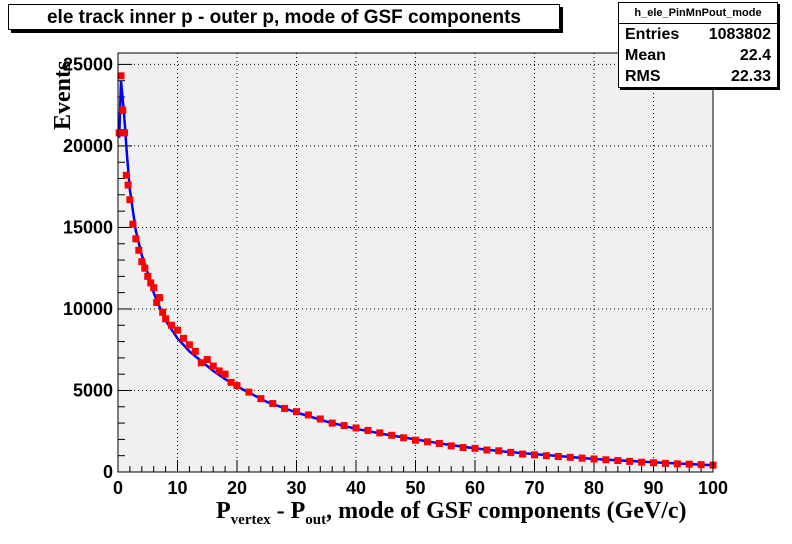  Describe the element at coordinates (415, 488) in the screenshot. I see `x-tick-label: 50` at that location.